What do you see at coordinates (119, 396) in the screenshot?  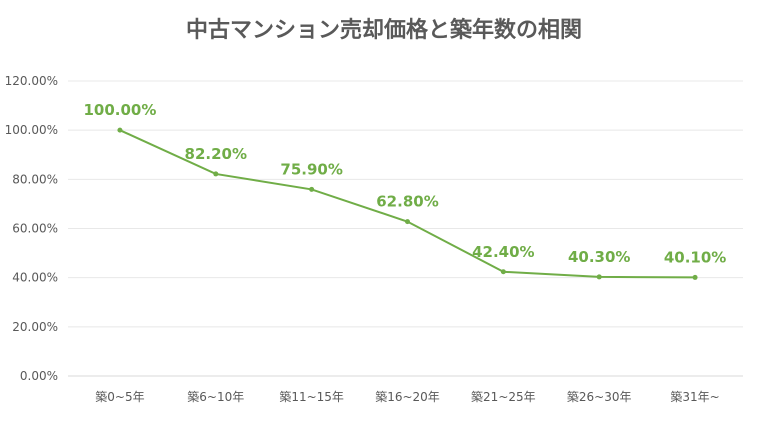 I see `x-tick-label: 築0~5年` at bounding box center [119, 396].